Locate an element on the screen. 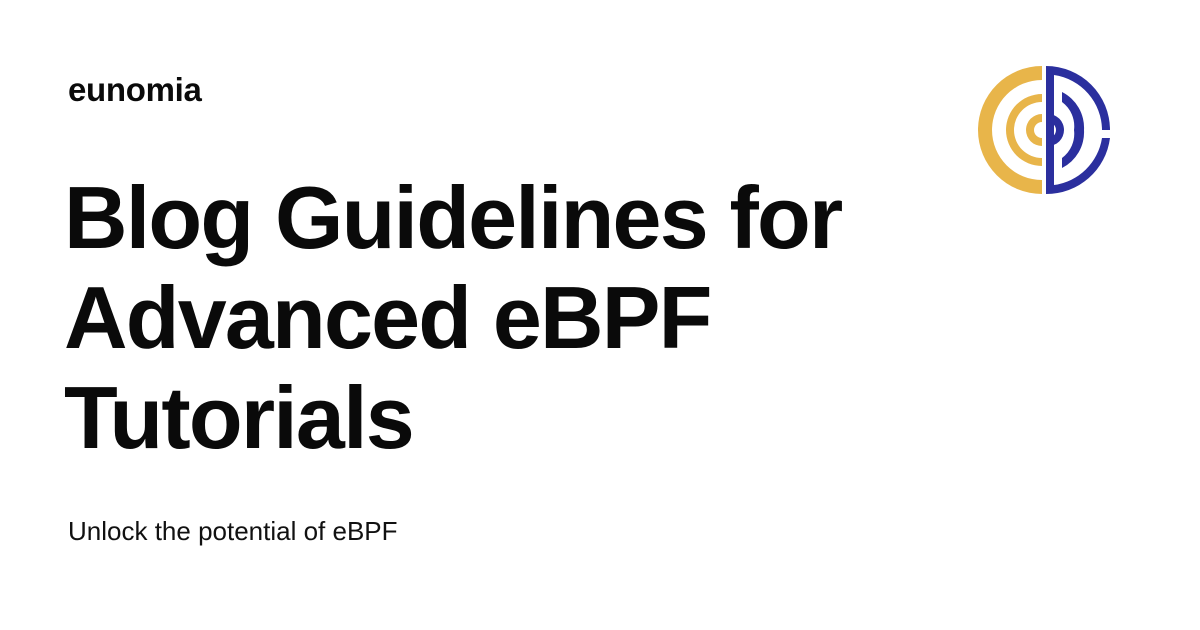 The image size is (1200, 630). post-subtitle: Unlock the potential of eBPF is located at coordinates (233, 531).